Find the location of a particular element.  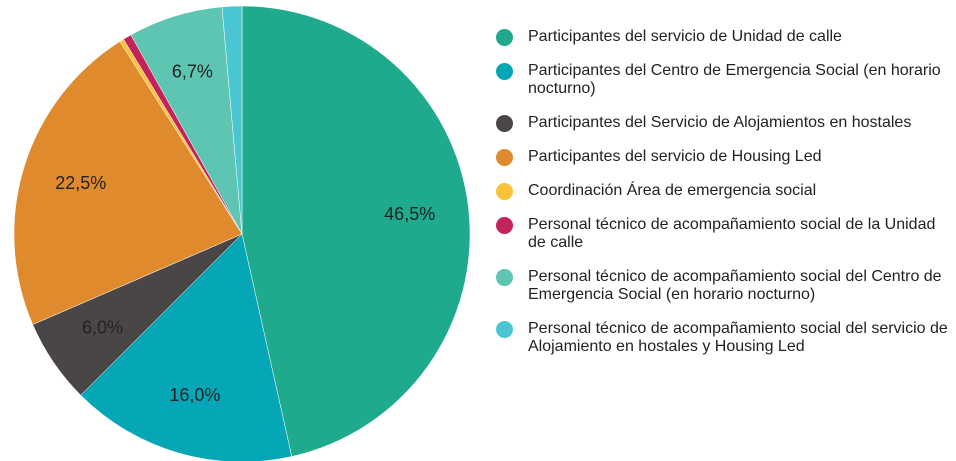

legend-item: Coordinación Área de emergencia social is located at coordinates (726, 191).